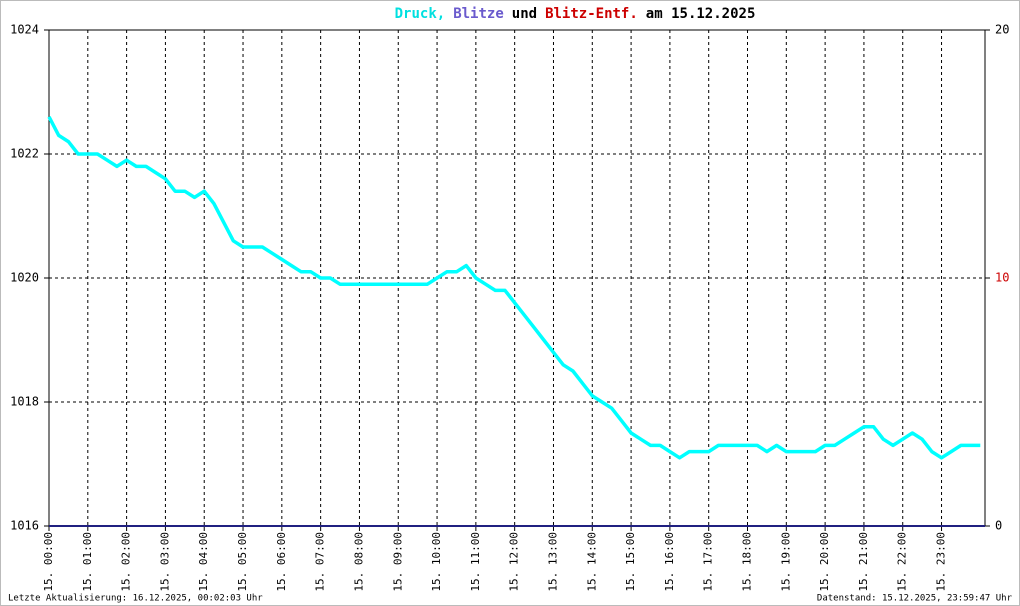 The height and width of the screenshot is (606, 1020). I want to click on x-tick-label: 15. 12:00, so click(514, 562).